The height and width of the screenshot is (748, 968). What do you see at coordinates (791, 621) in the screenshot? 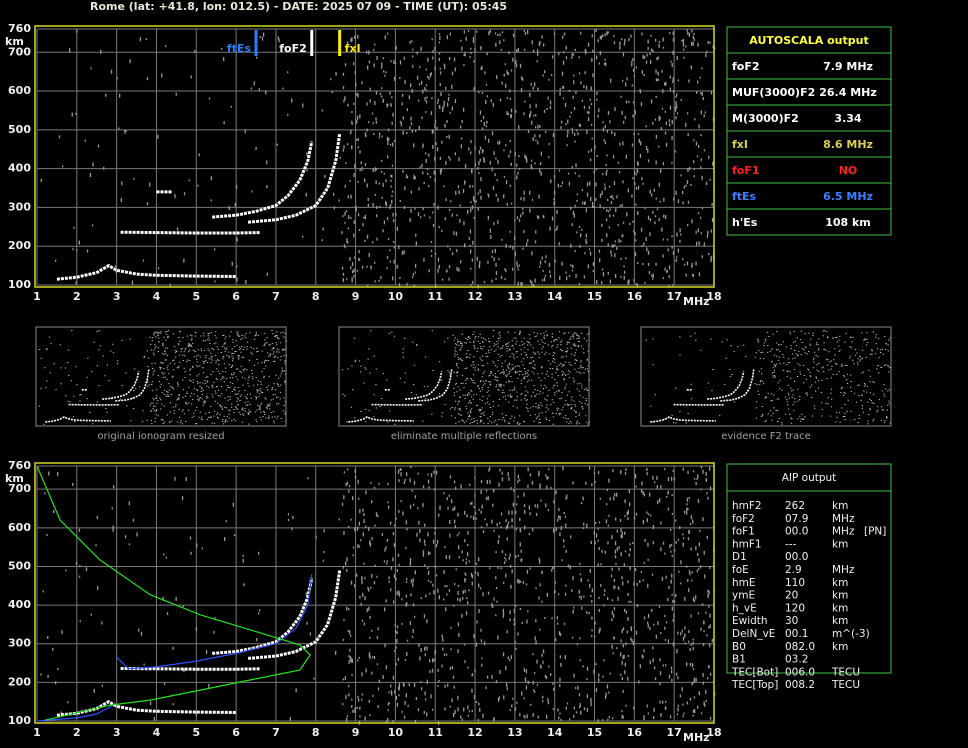
I see `aip-cell: 30` at bounding box center [791, 621].